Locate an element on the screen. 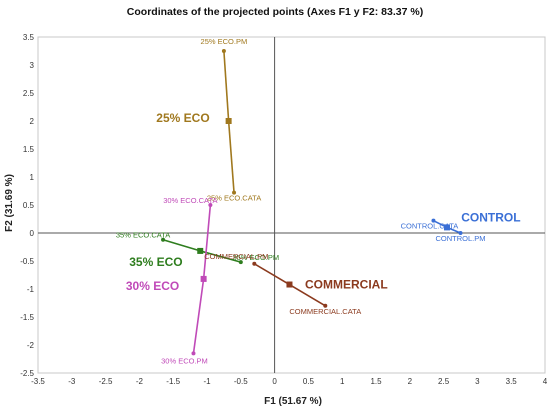 This screenshot has width=550, height=409. y-tick-label: 0 is located at coordinates (32, 233).